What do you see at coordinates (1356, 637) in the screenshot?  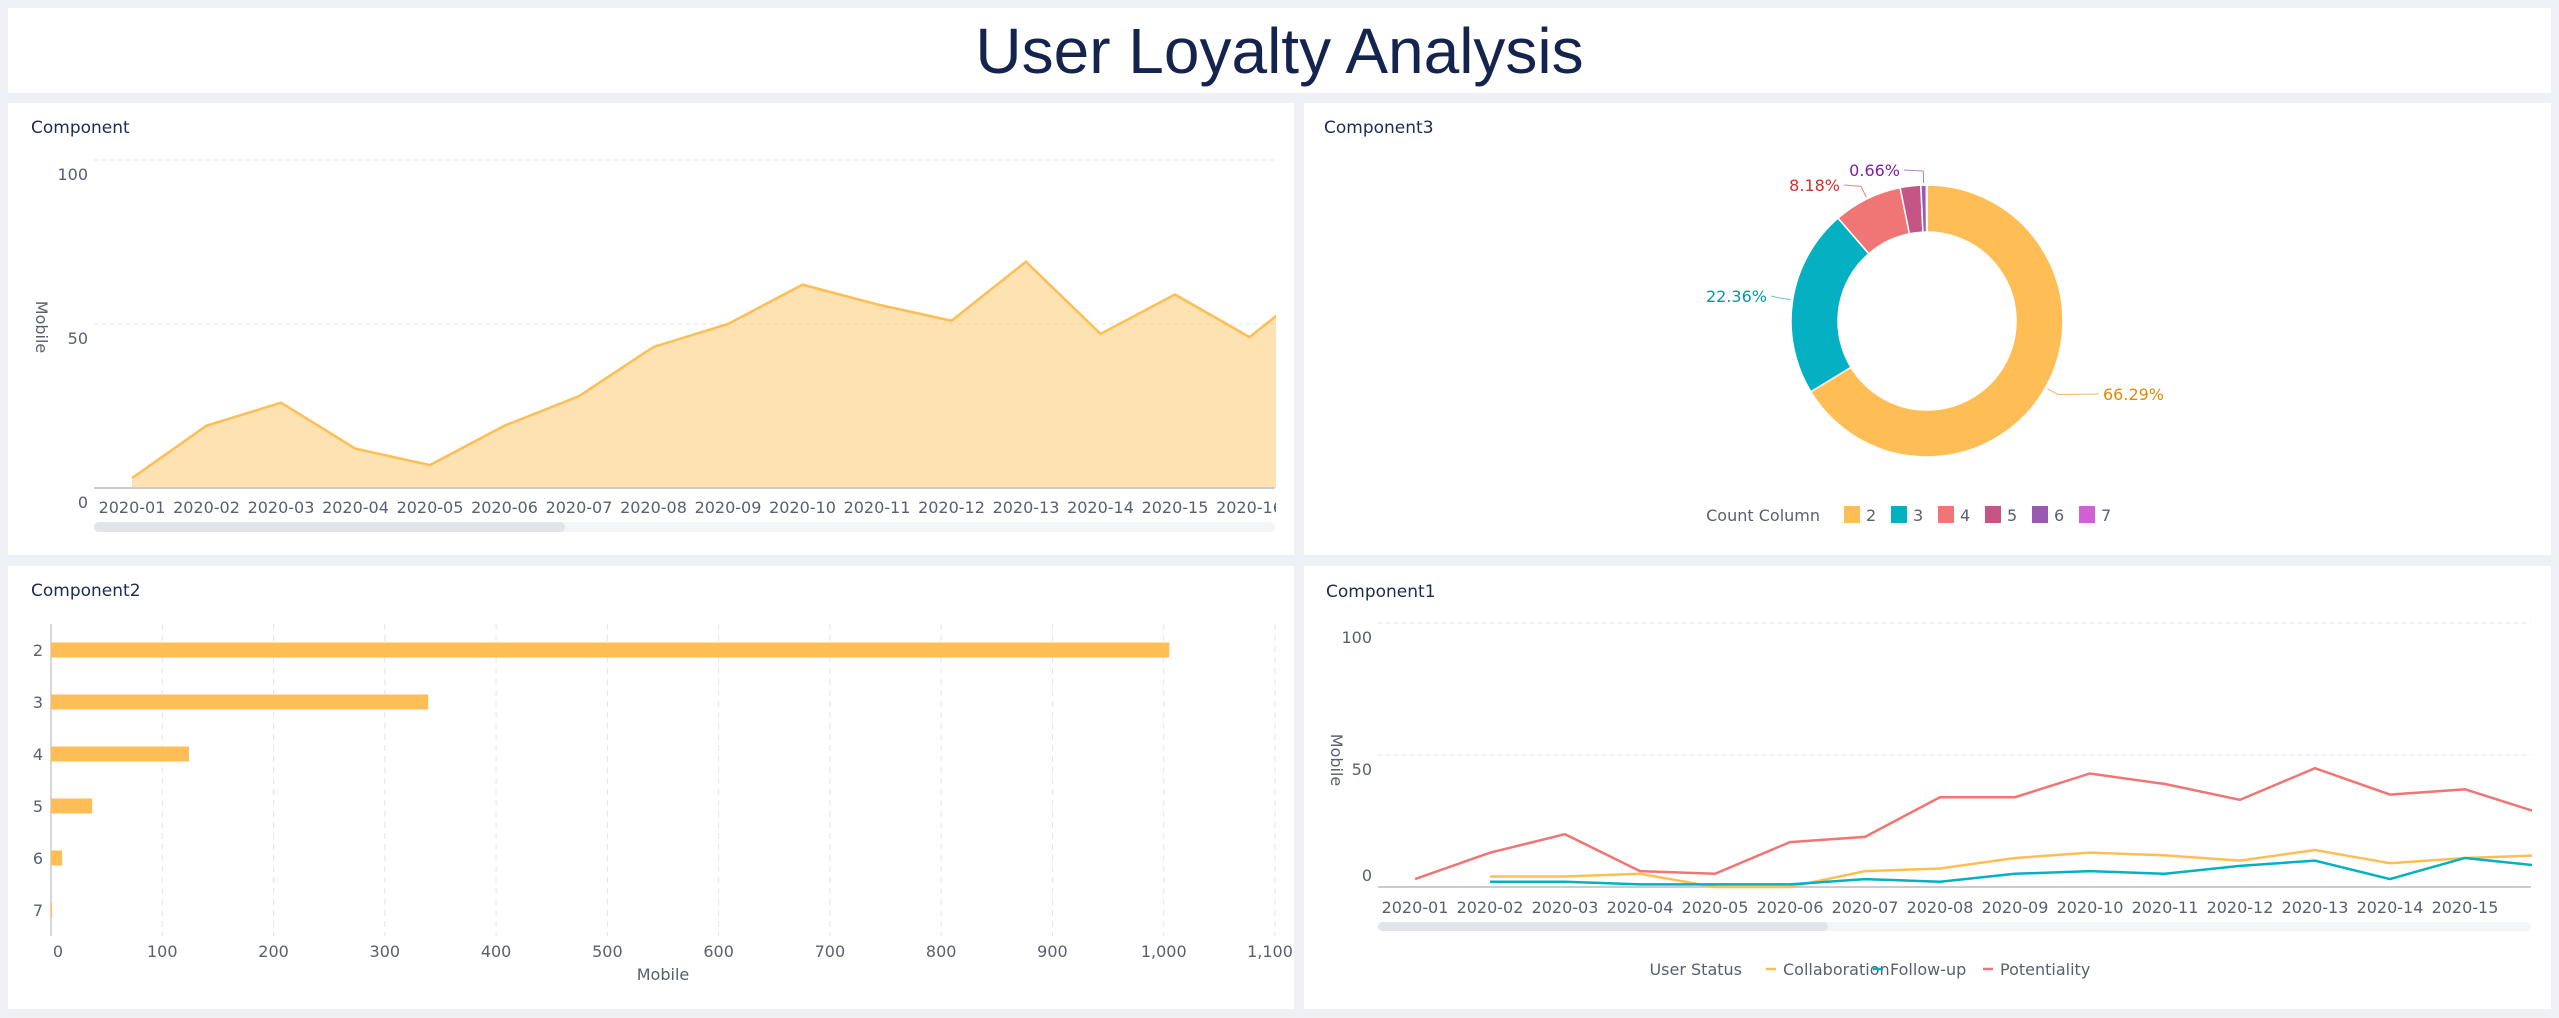 I see `y-tick-label: 100` at bounding box center [1356, 637].